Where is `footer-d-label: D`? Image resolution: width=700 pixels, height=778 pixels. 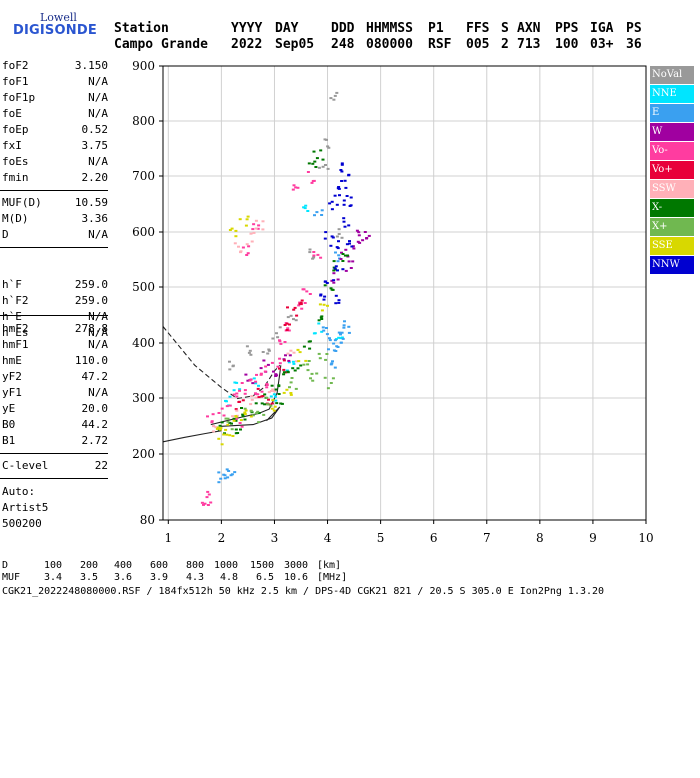 footer-d-label: D is located at coordinates (5, 565).